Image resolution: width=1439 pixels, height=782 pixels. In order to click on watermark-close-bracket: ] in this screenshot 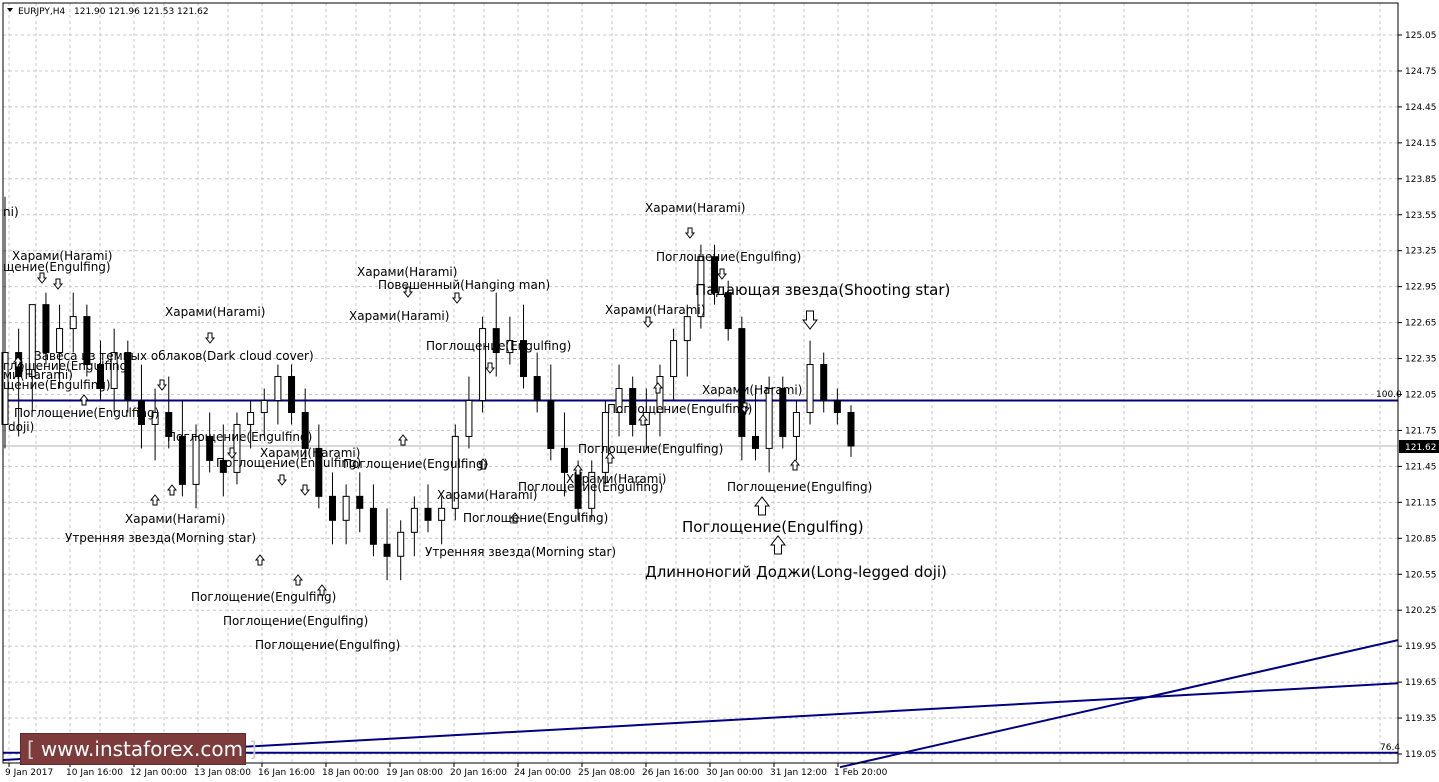, I will do `click(253, 749)`.